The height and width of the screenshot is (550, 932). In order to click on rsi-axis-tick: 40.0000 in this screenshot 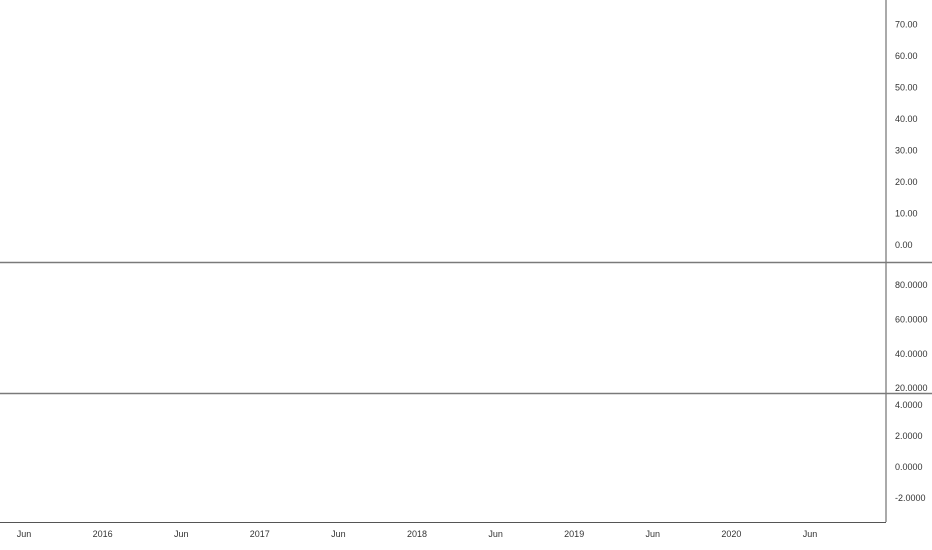, I will do `click(911, 354)`.